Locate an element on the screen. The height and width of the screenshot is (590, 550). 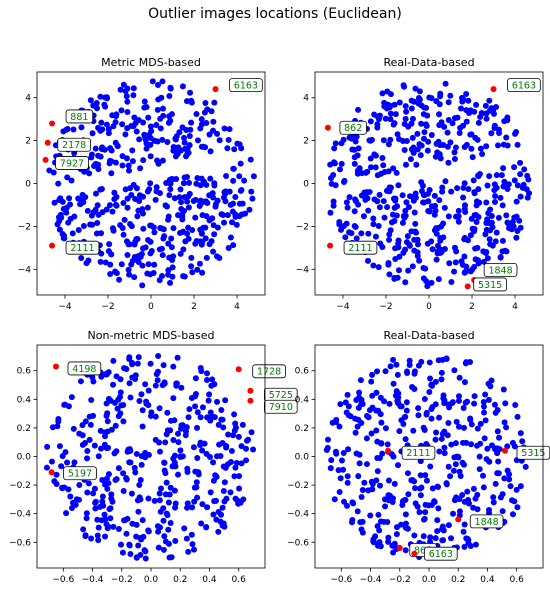
outlier-label-text: 5725 is located at coordinates (281, 395).